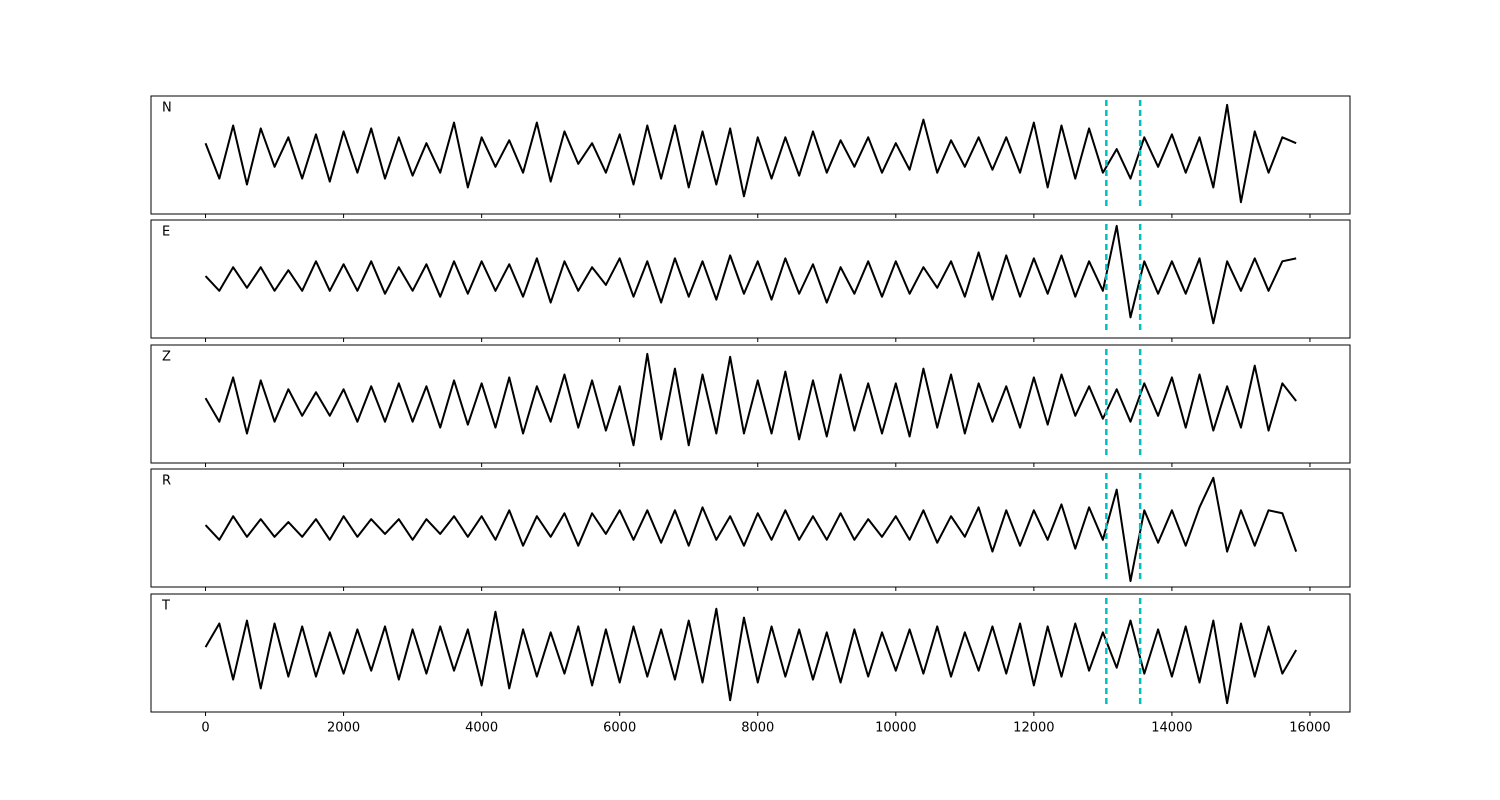 This screenshot has width=1500, height=800. What do you see at coordinates (167, 108) in the screenshot?
I see `panel-label: N` at bounding box center [167, 108].